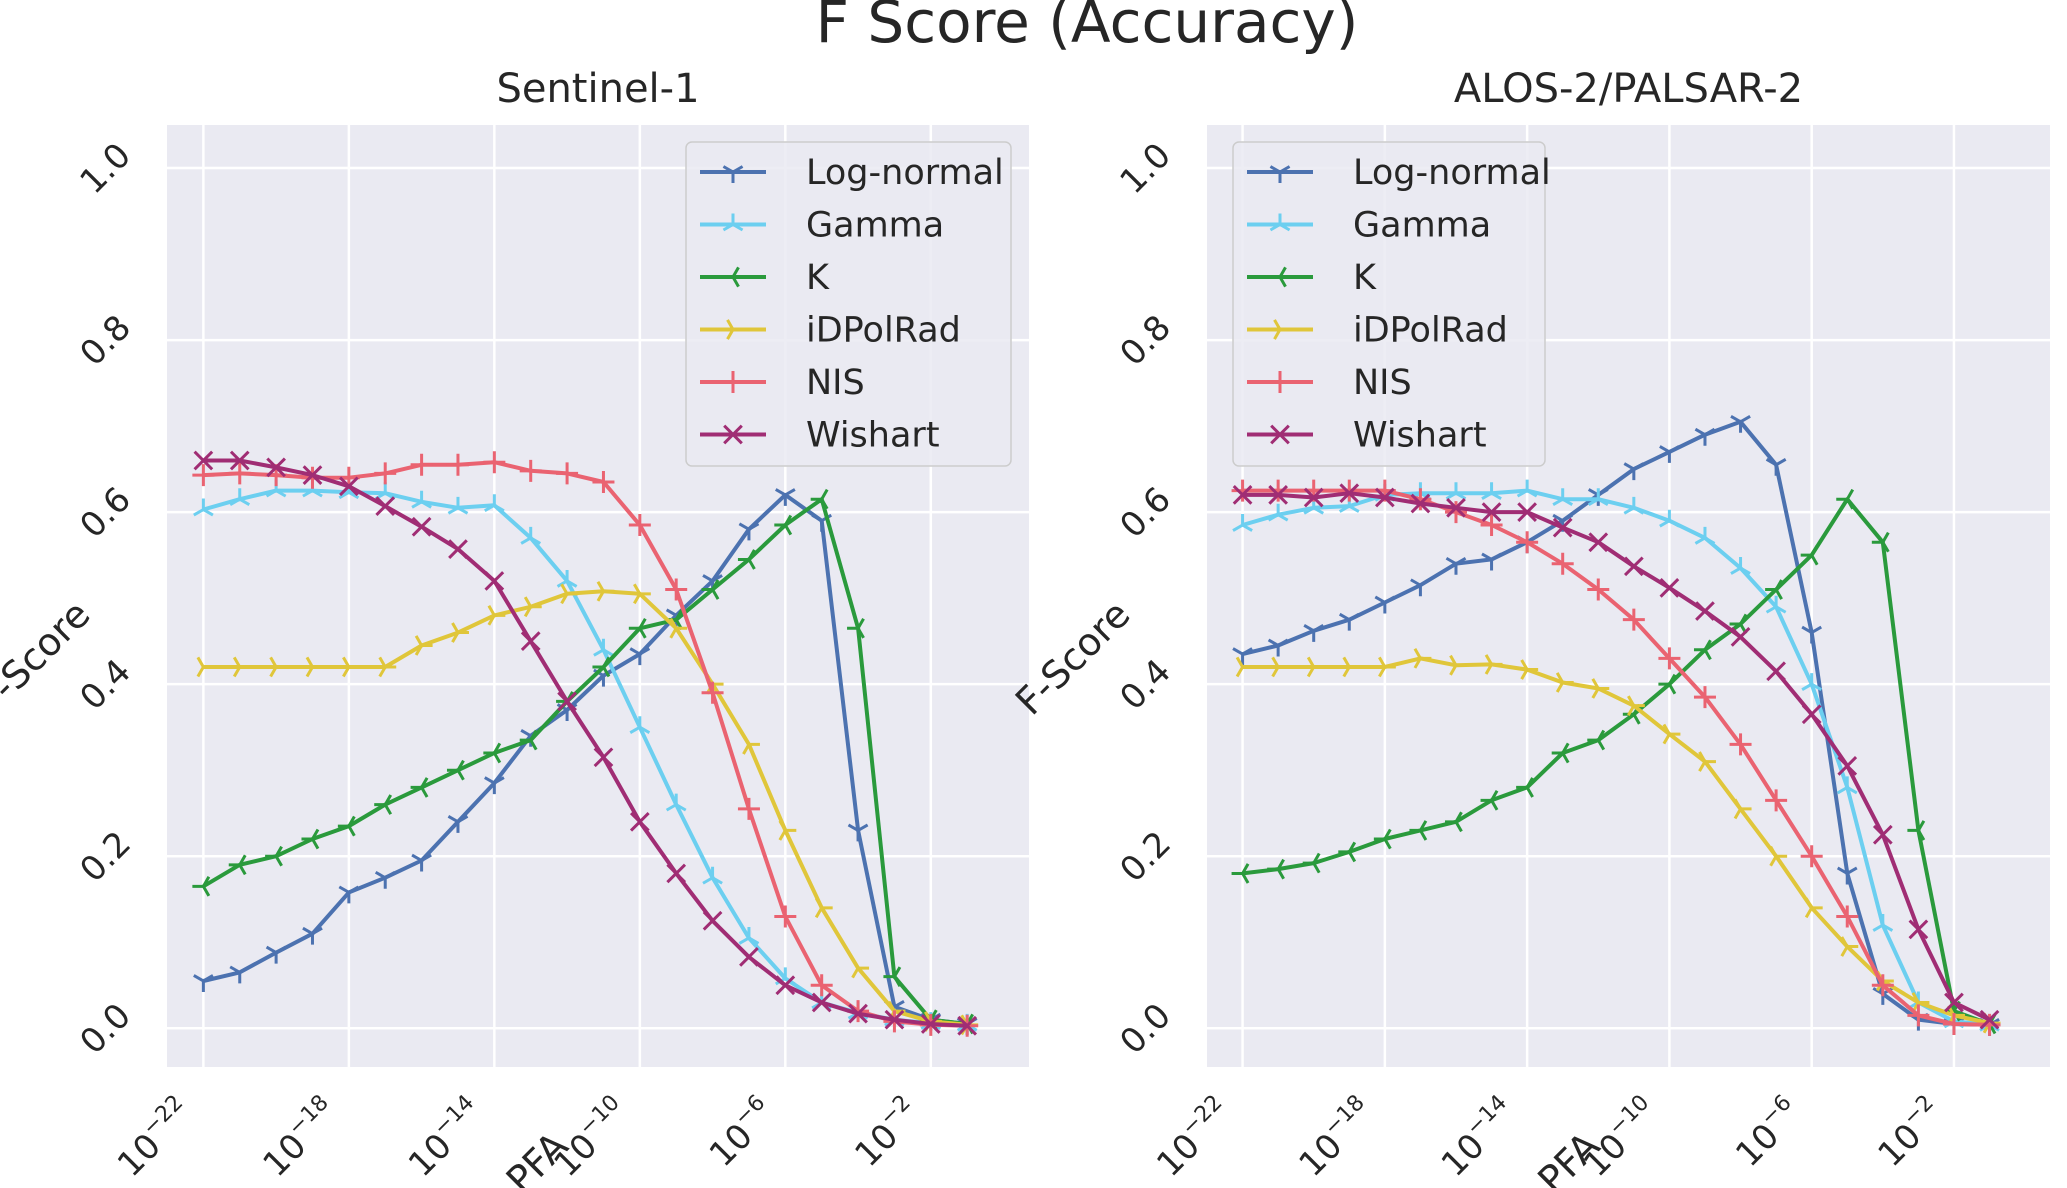  I want to click on legend-label: NIS, so click(1382, 383).